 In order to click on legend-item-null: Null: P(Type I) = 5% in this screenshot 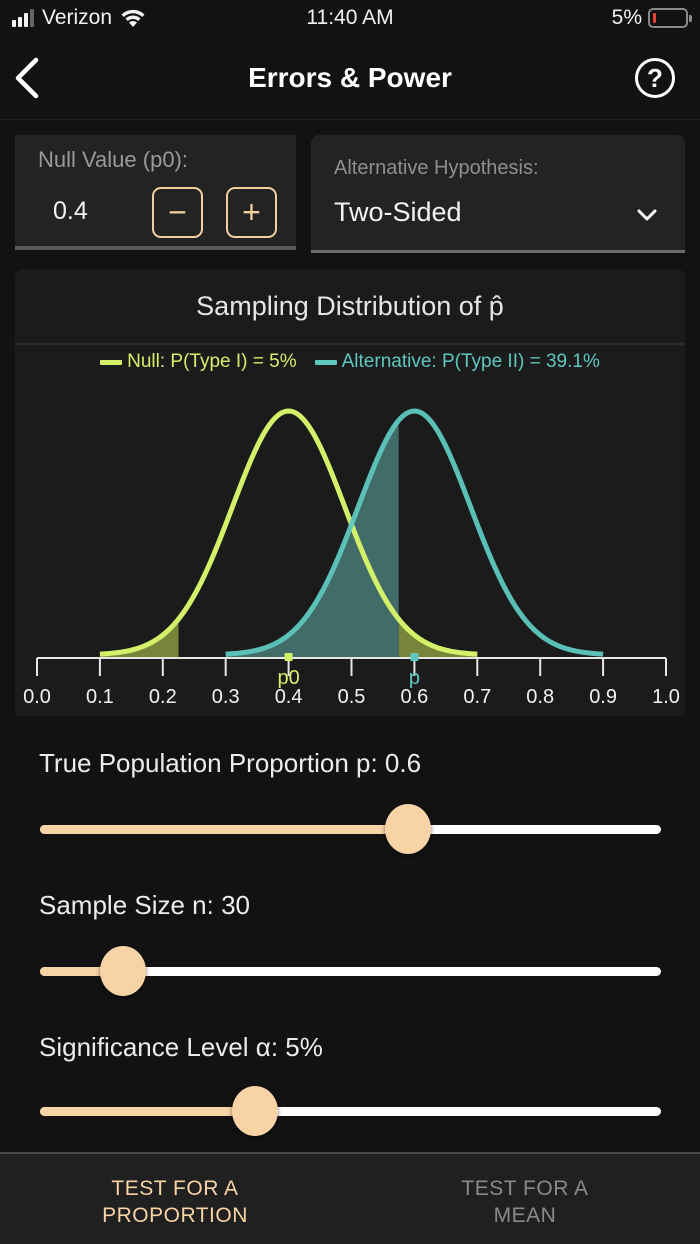, I will do `click(198, 362)`.